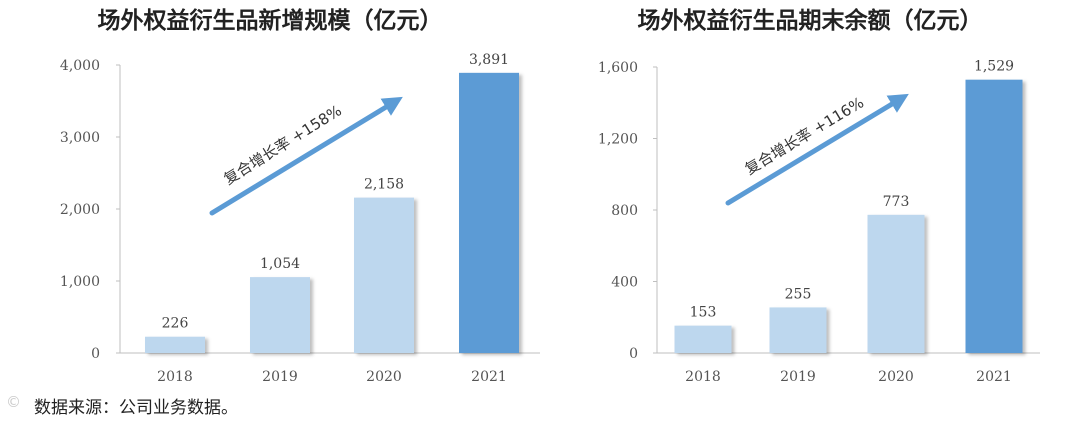 The width and height of the screenshot is (1080, 425). I want to click on new-scale-title: 场外权益衍生品新增规模（亿元）, so click(270, 20).